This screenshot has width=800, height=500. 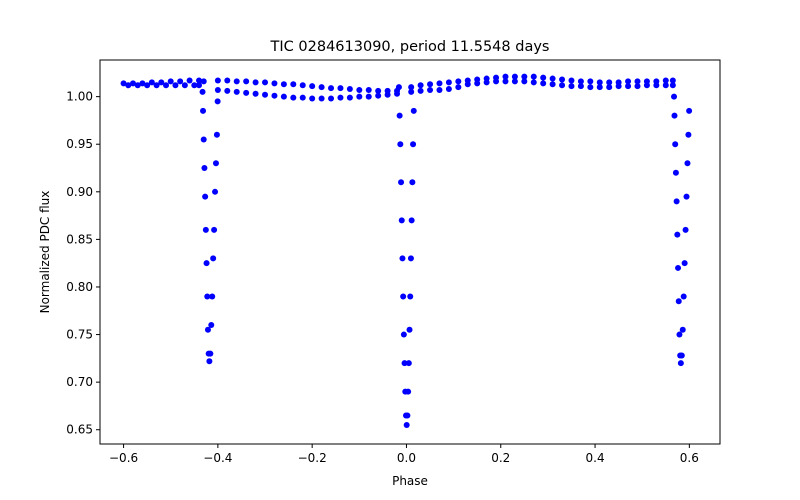 I want to click on data-point-eclipse-near-phase-0.58-18, so click(x=688, y=134).